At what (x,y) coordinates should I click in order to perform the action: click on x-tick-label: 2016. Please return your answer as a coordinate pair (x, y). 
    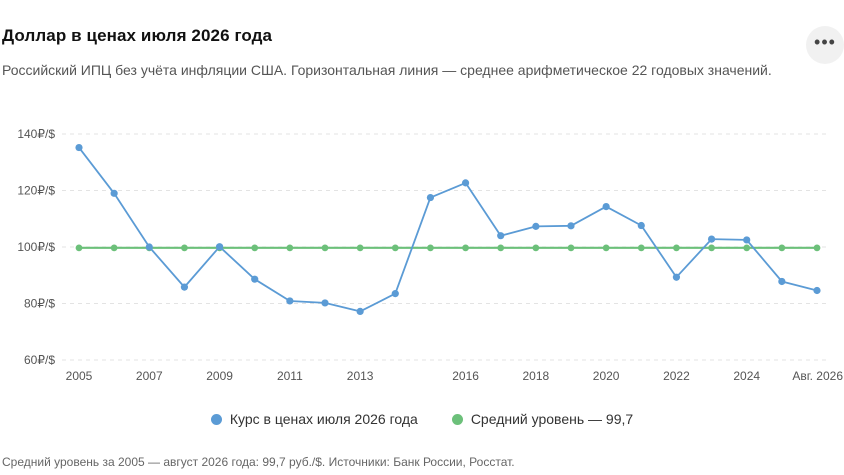
    Looking at the image, I should click on (465, 376).